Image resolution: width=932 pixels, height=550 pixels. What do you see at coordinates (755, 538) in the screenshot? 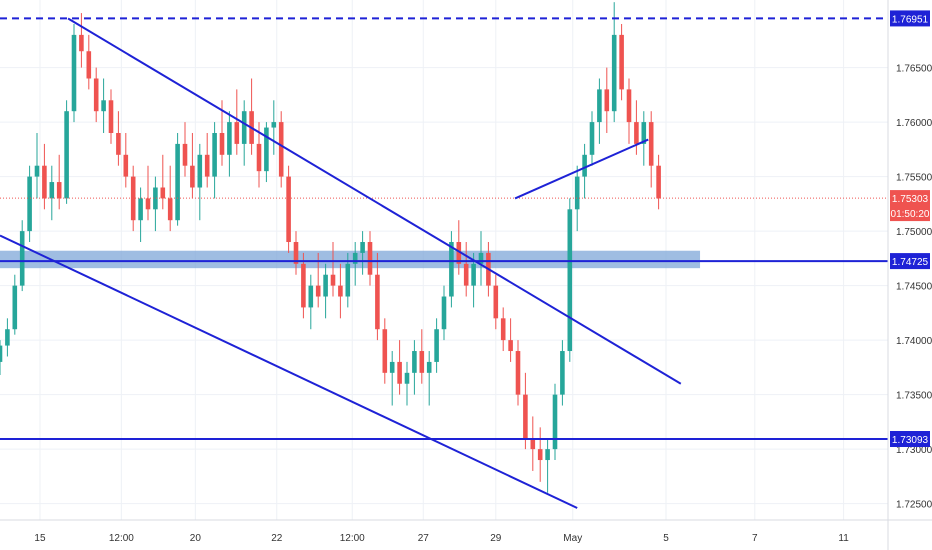
I see `time-tick-label: 7` at bounding box center [755, 538].